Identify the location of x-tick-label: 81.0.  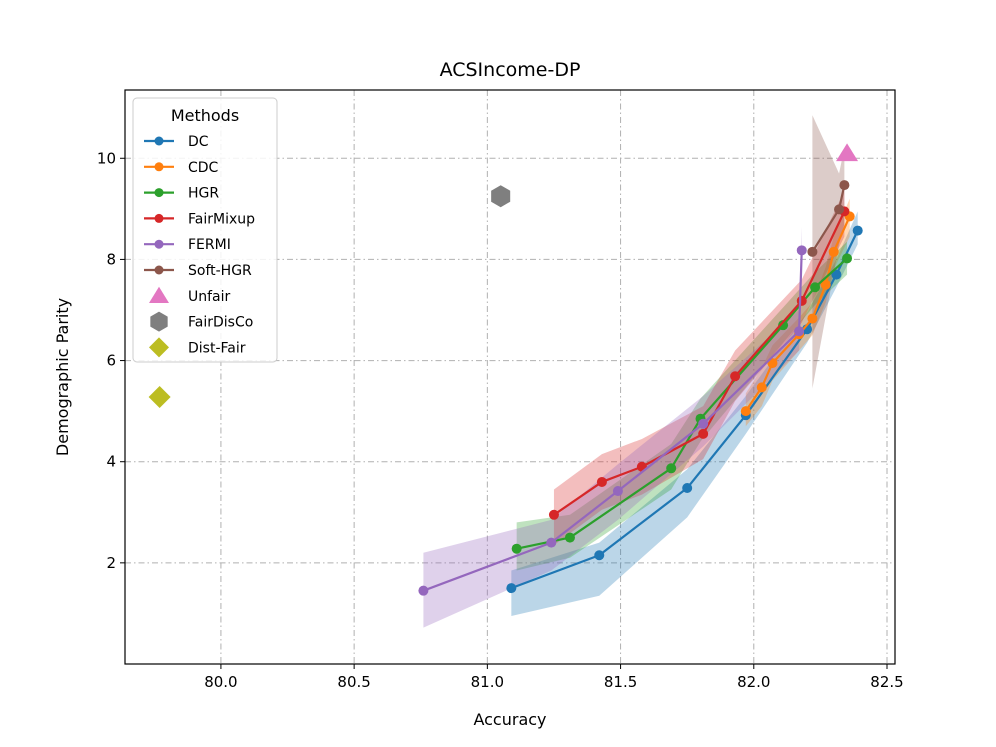
(487, 682).